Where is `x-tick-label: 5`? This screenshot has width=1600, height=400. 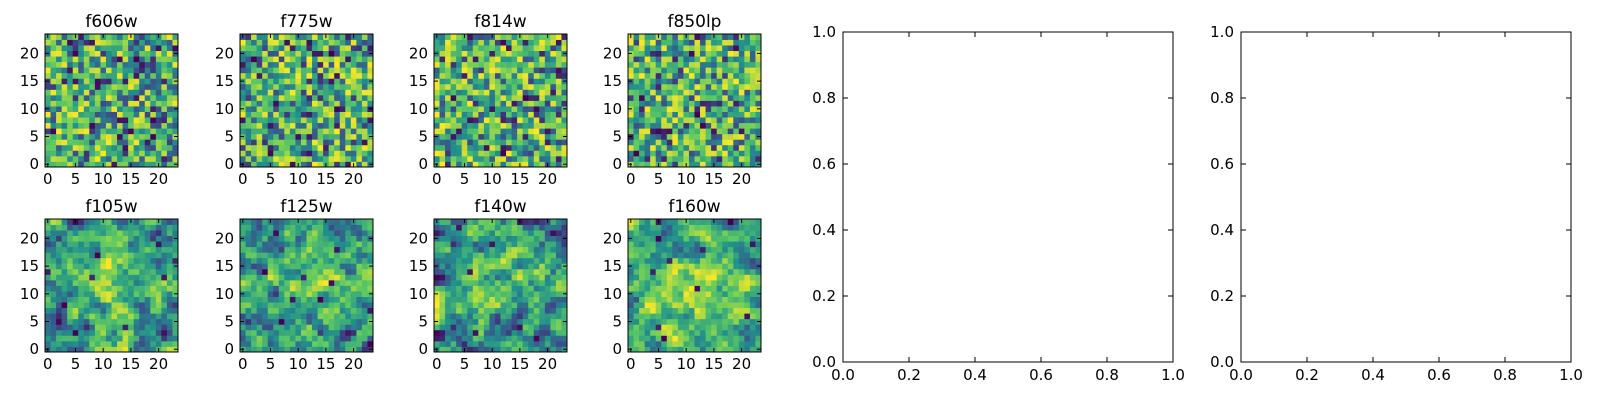 x-tick-label: 5 is located at coordinates (465, 179).